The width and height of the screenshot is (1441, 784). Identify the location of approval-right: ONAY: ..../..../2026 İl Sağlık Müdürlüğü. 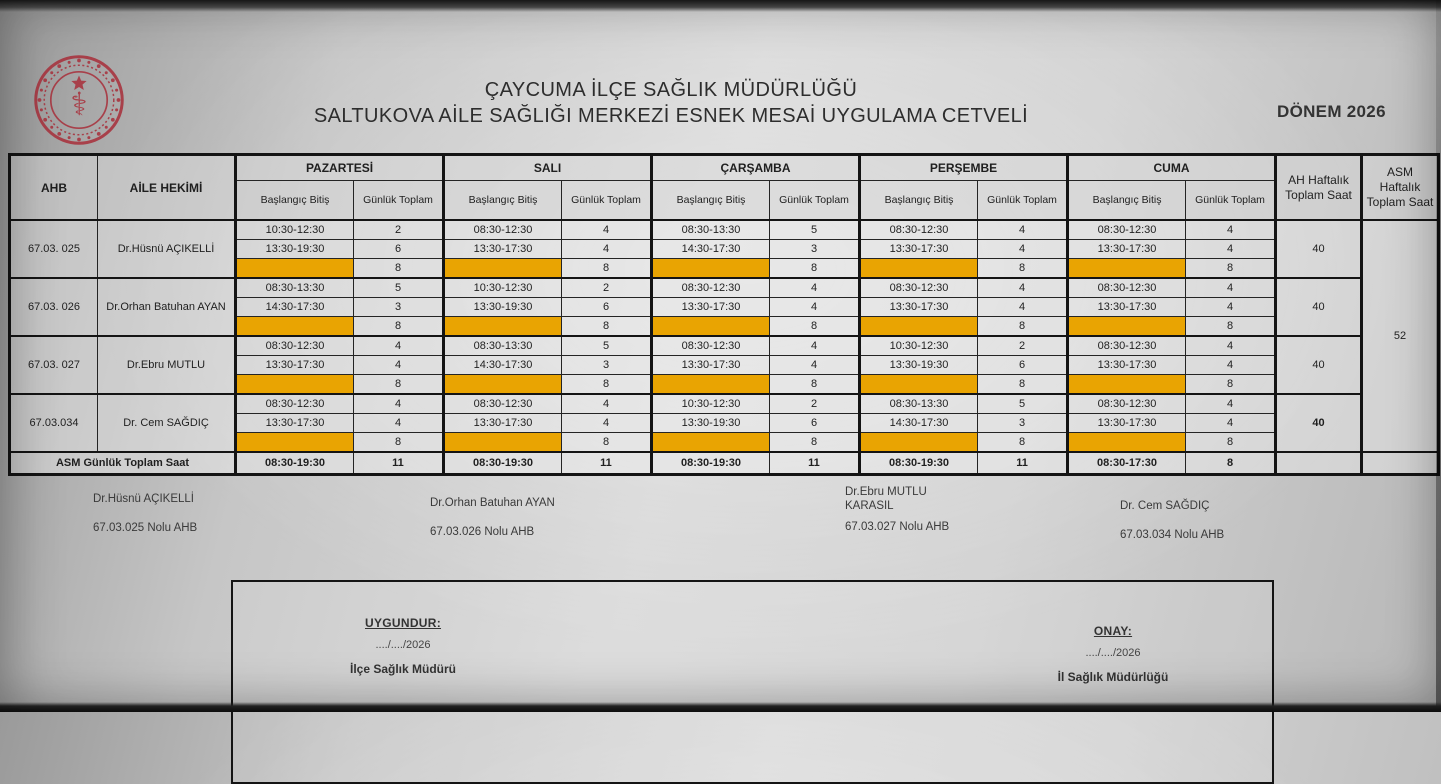
(1113, 654).